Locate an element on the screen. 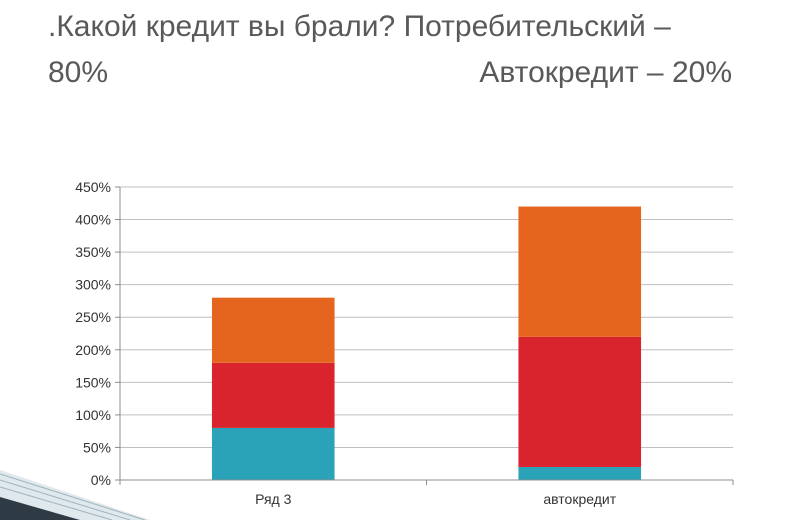  y-tick-label-300: 300% is located at coordinates (93, 285).